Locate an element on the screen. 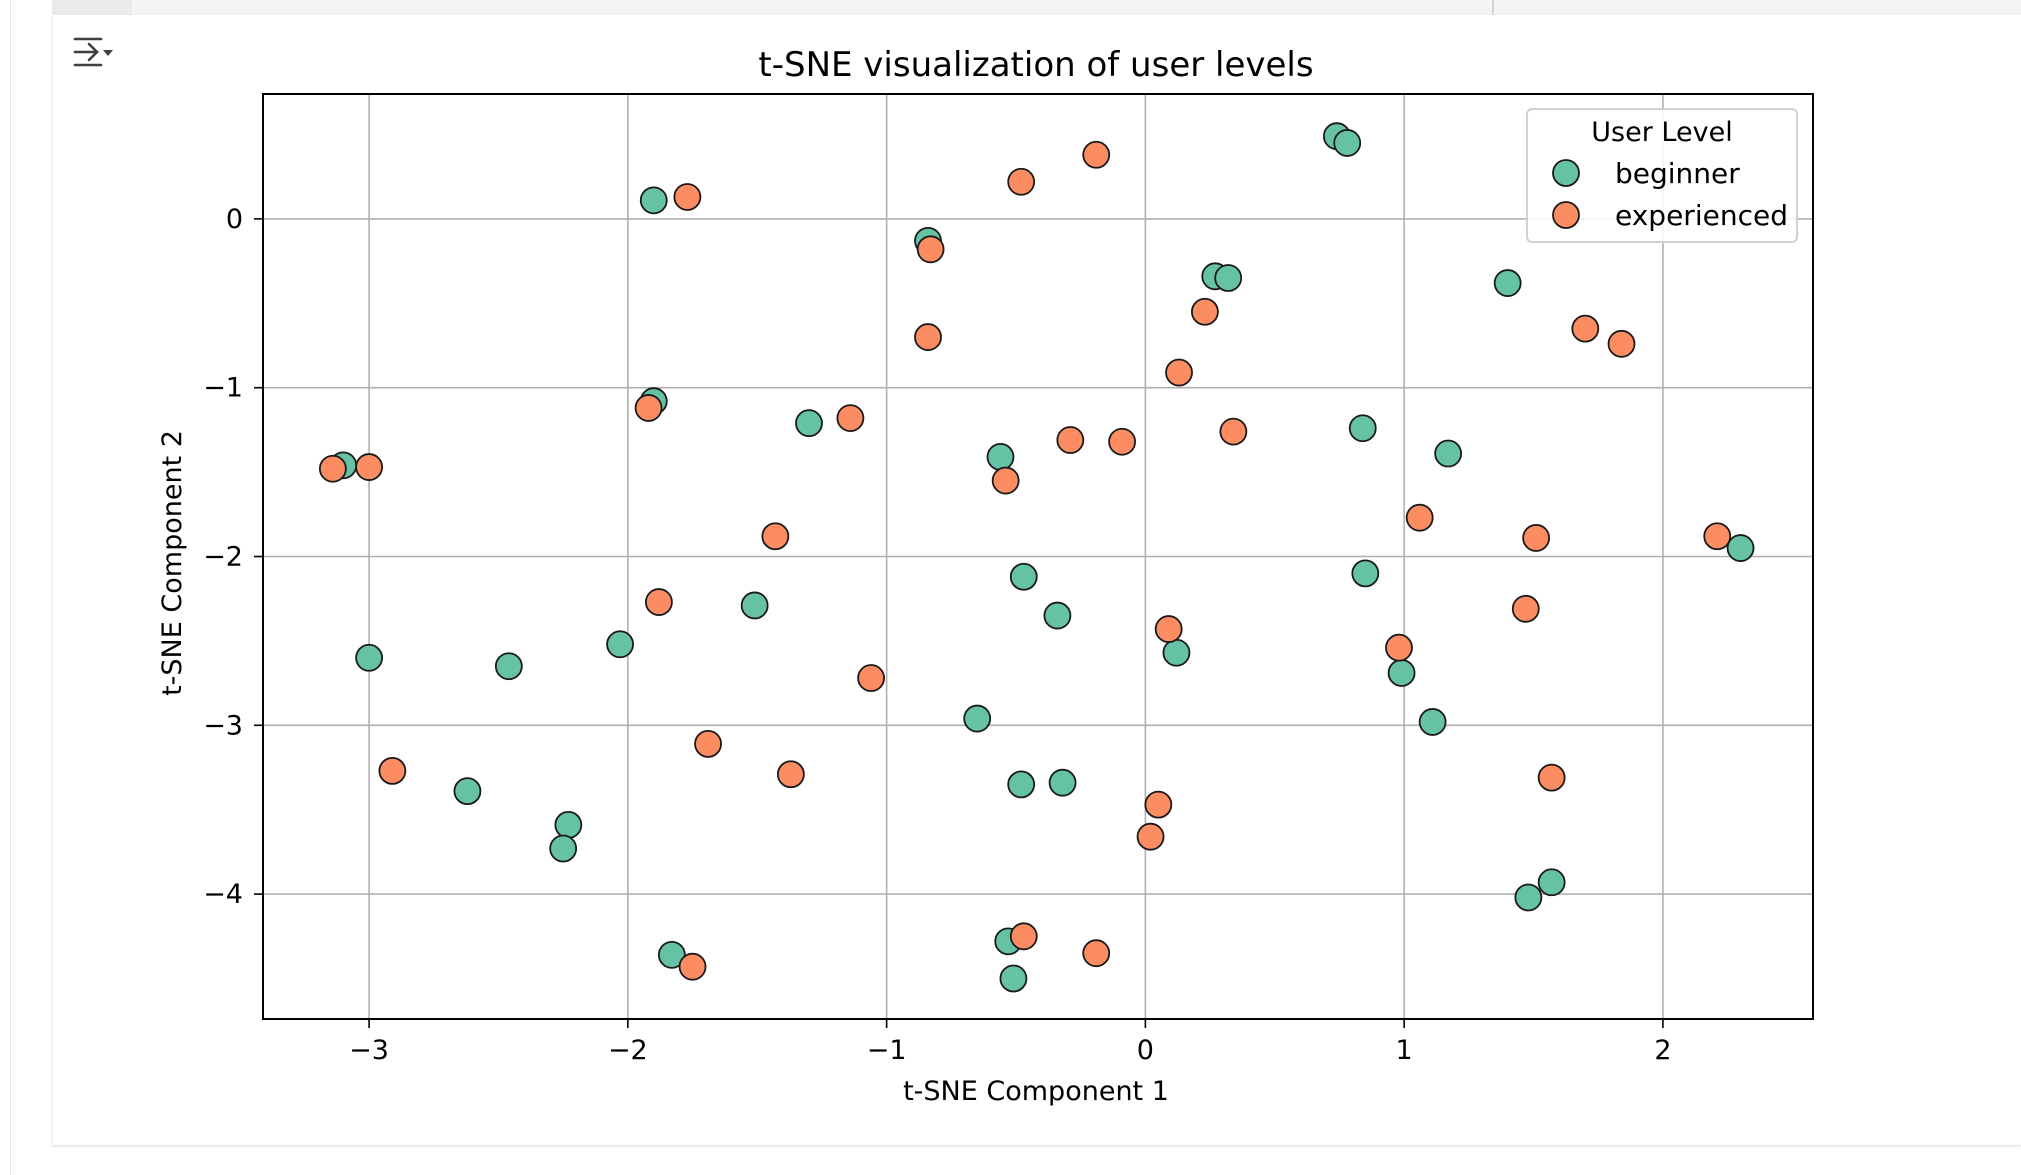 The width and height of the screenshot is (2021, 1175). x-tick-label: −3 is located at coordinates (369, 1050).